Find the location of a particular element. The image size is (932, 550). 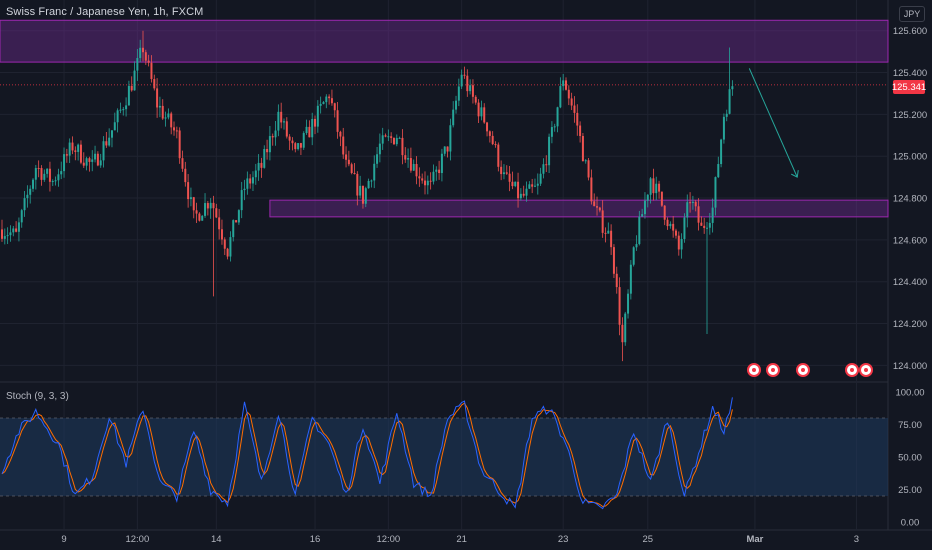

time-tick-label: 9 is located at coordinates (63, 539).